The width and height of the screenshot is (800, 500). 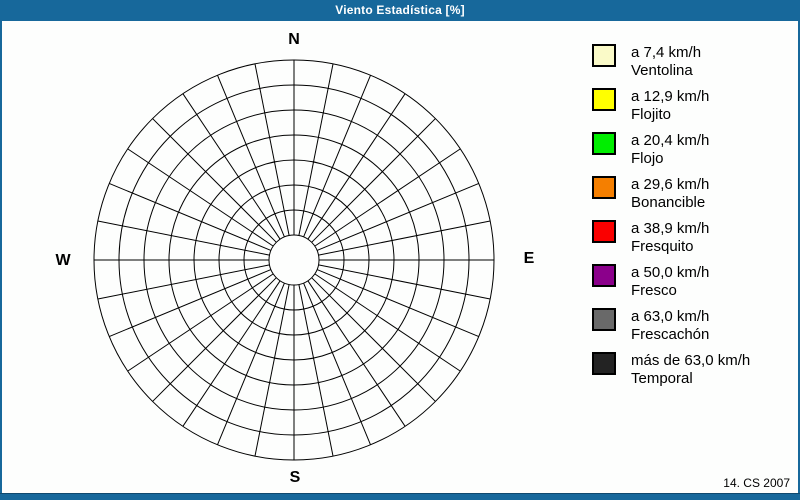 I want to click on legend-name: Fresquito, so click(x=662, y=246).